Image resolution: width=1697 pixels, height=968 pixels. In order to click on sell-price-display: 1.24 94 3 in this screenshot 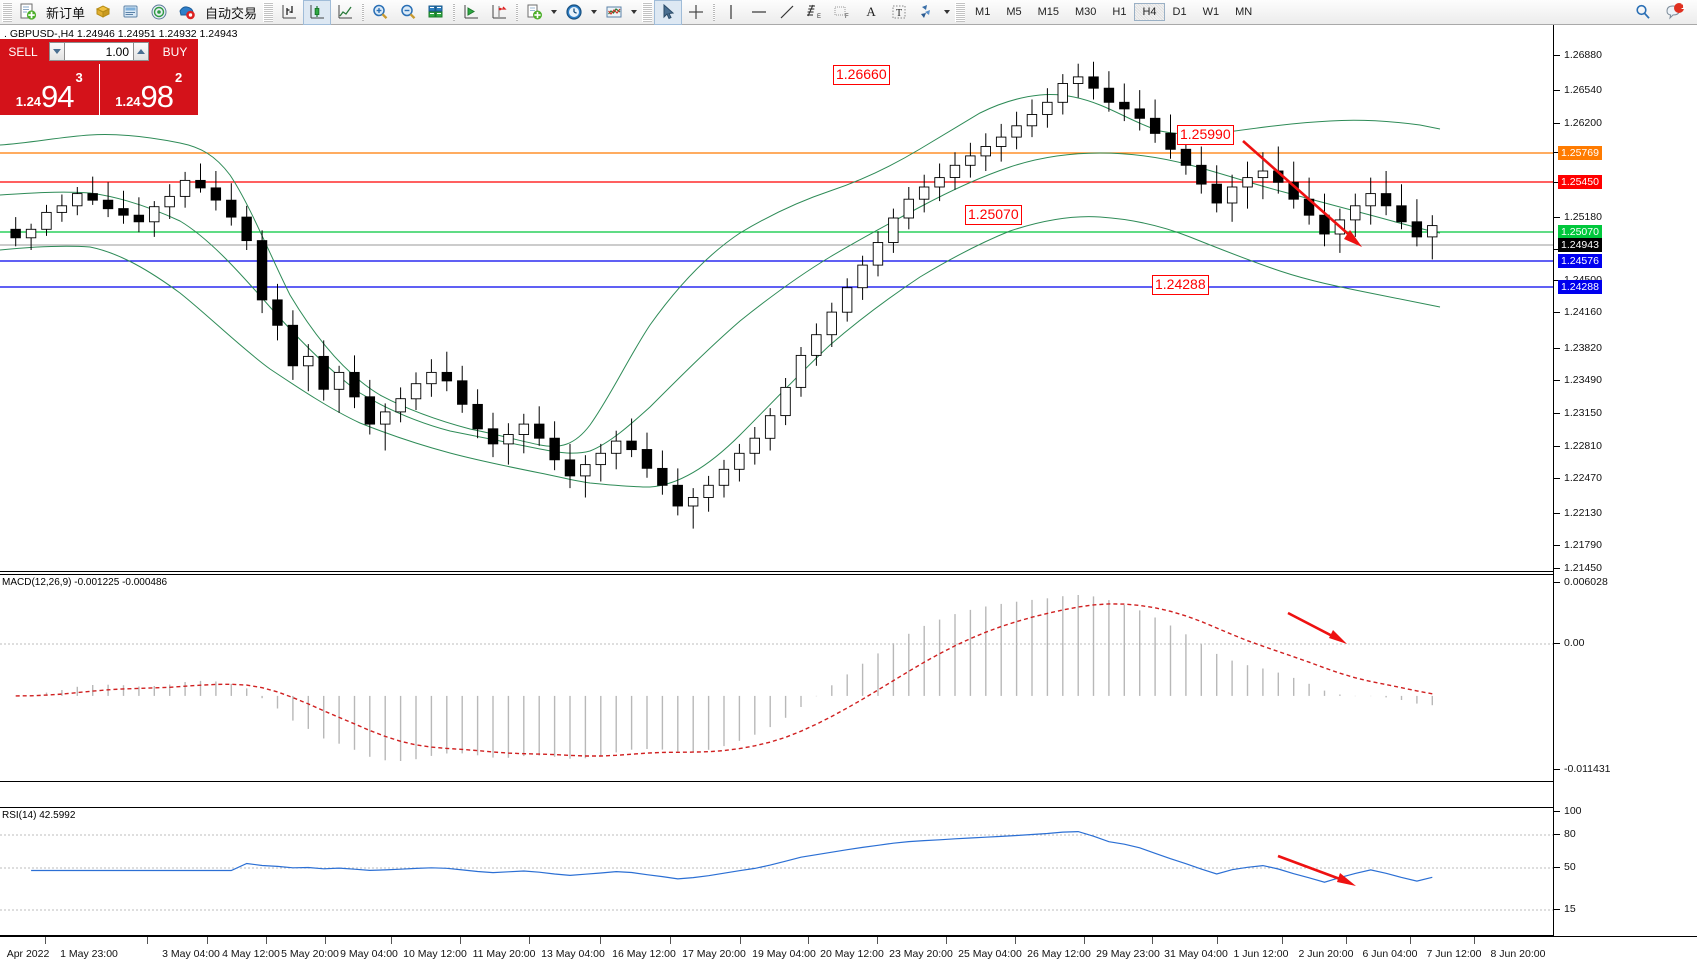, I will do `click(50, 89)`.